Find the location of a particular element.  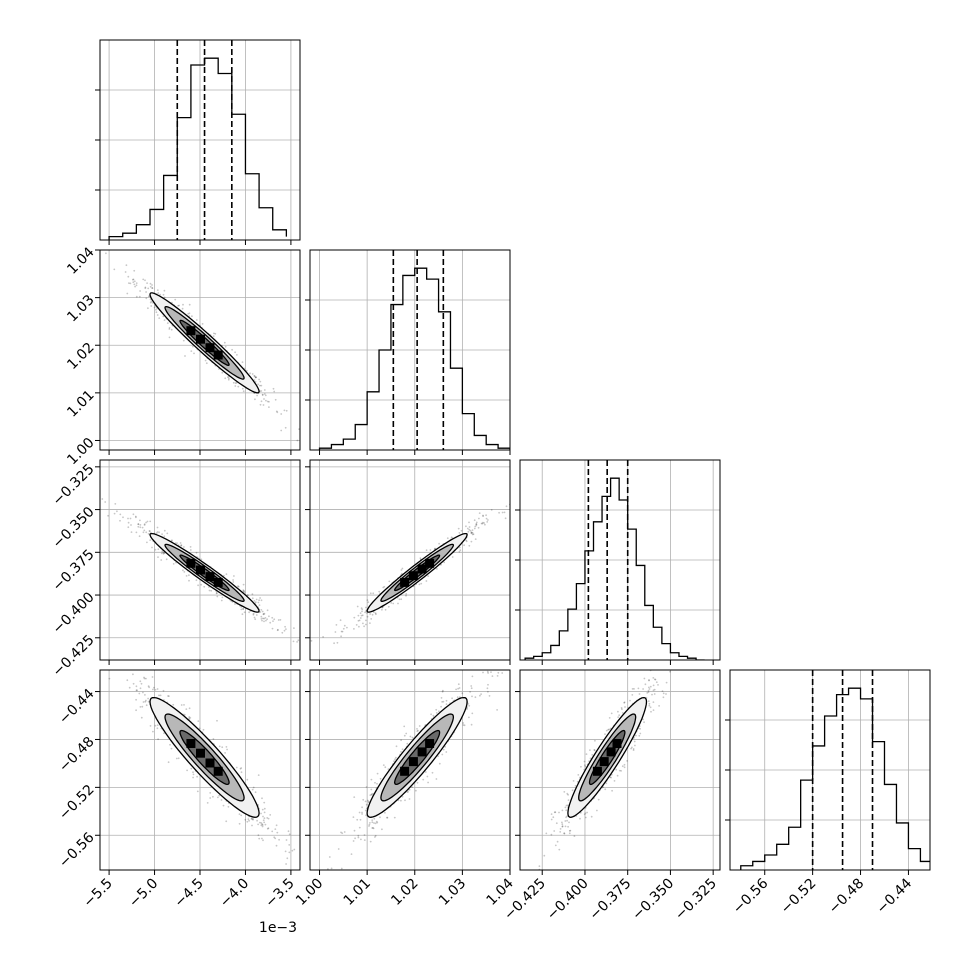

x-tick-label: −0.350 is located at coordinates (653, 900).